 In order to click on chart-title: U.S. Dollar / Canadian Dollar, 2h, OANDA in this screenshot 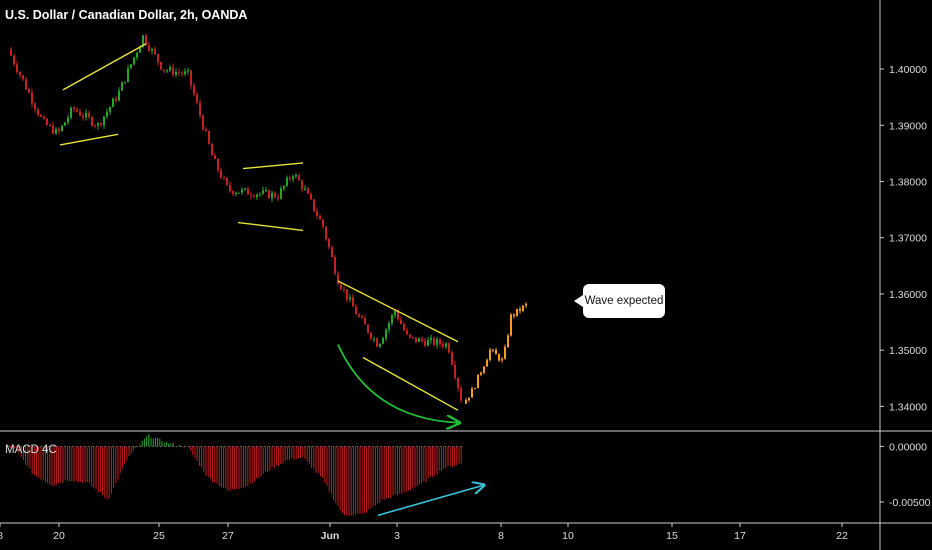, I will do `click(126, 15)`.